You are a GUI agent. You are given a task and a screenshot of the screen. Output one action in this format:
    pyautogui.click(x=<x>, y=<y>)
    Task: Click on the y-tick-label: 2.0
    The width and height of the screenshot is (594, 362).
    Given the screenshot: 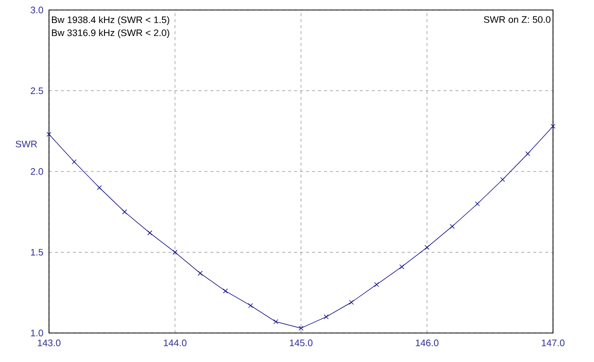 What is the action you would take?
    pyautogui.click(x=37, y=171)
    